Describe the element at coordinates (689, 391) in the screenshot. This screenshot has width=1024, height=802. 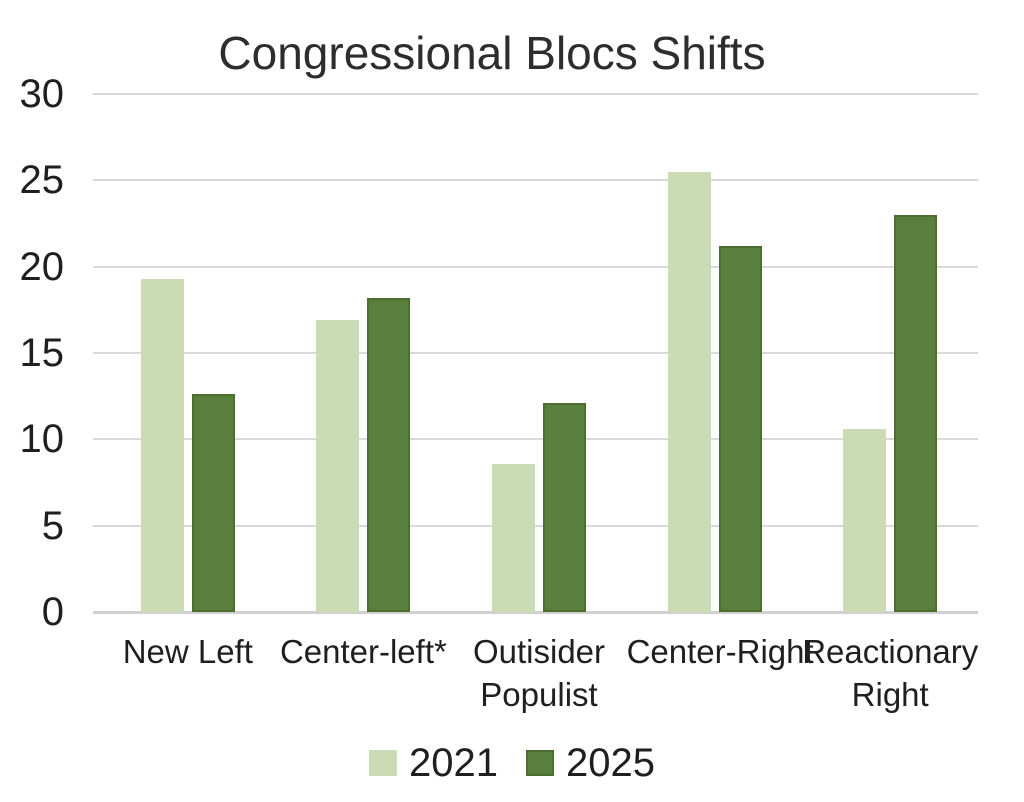
I see `bar-2021-center-right` at that location.